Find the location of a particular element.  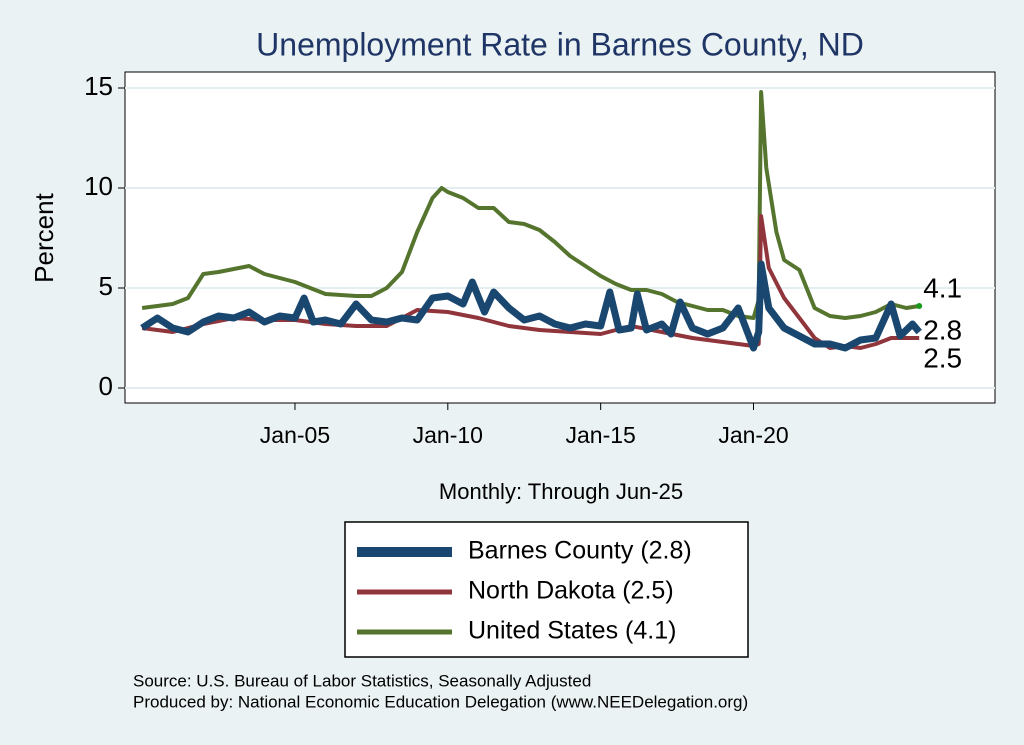

y-tick-label: 15 is located at coordinates (98, 86).